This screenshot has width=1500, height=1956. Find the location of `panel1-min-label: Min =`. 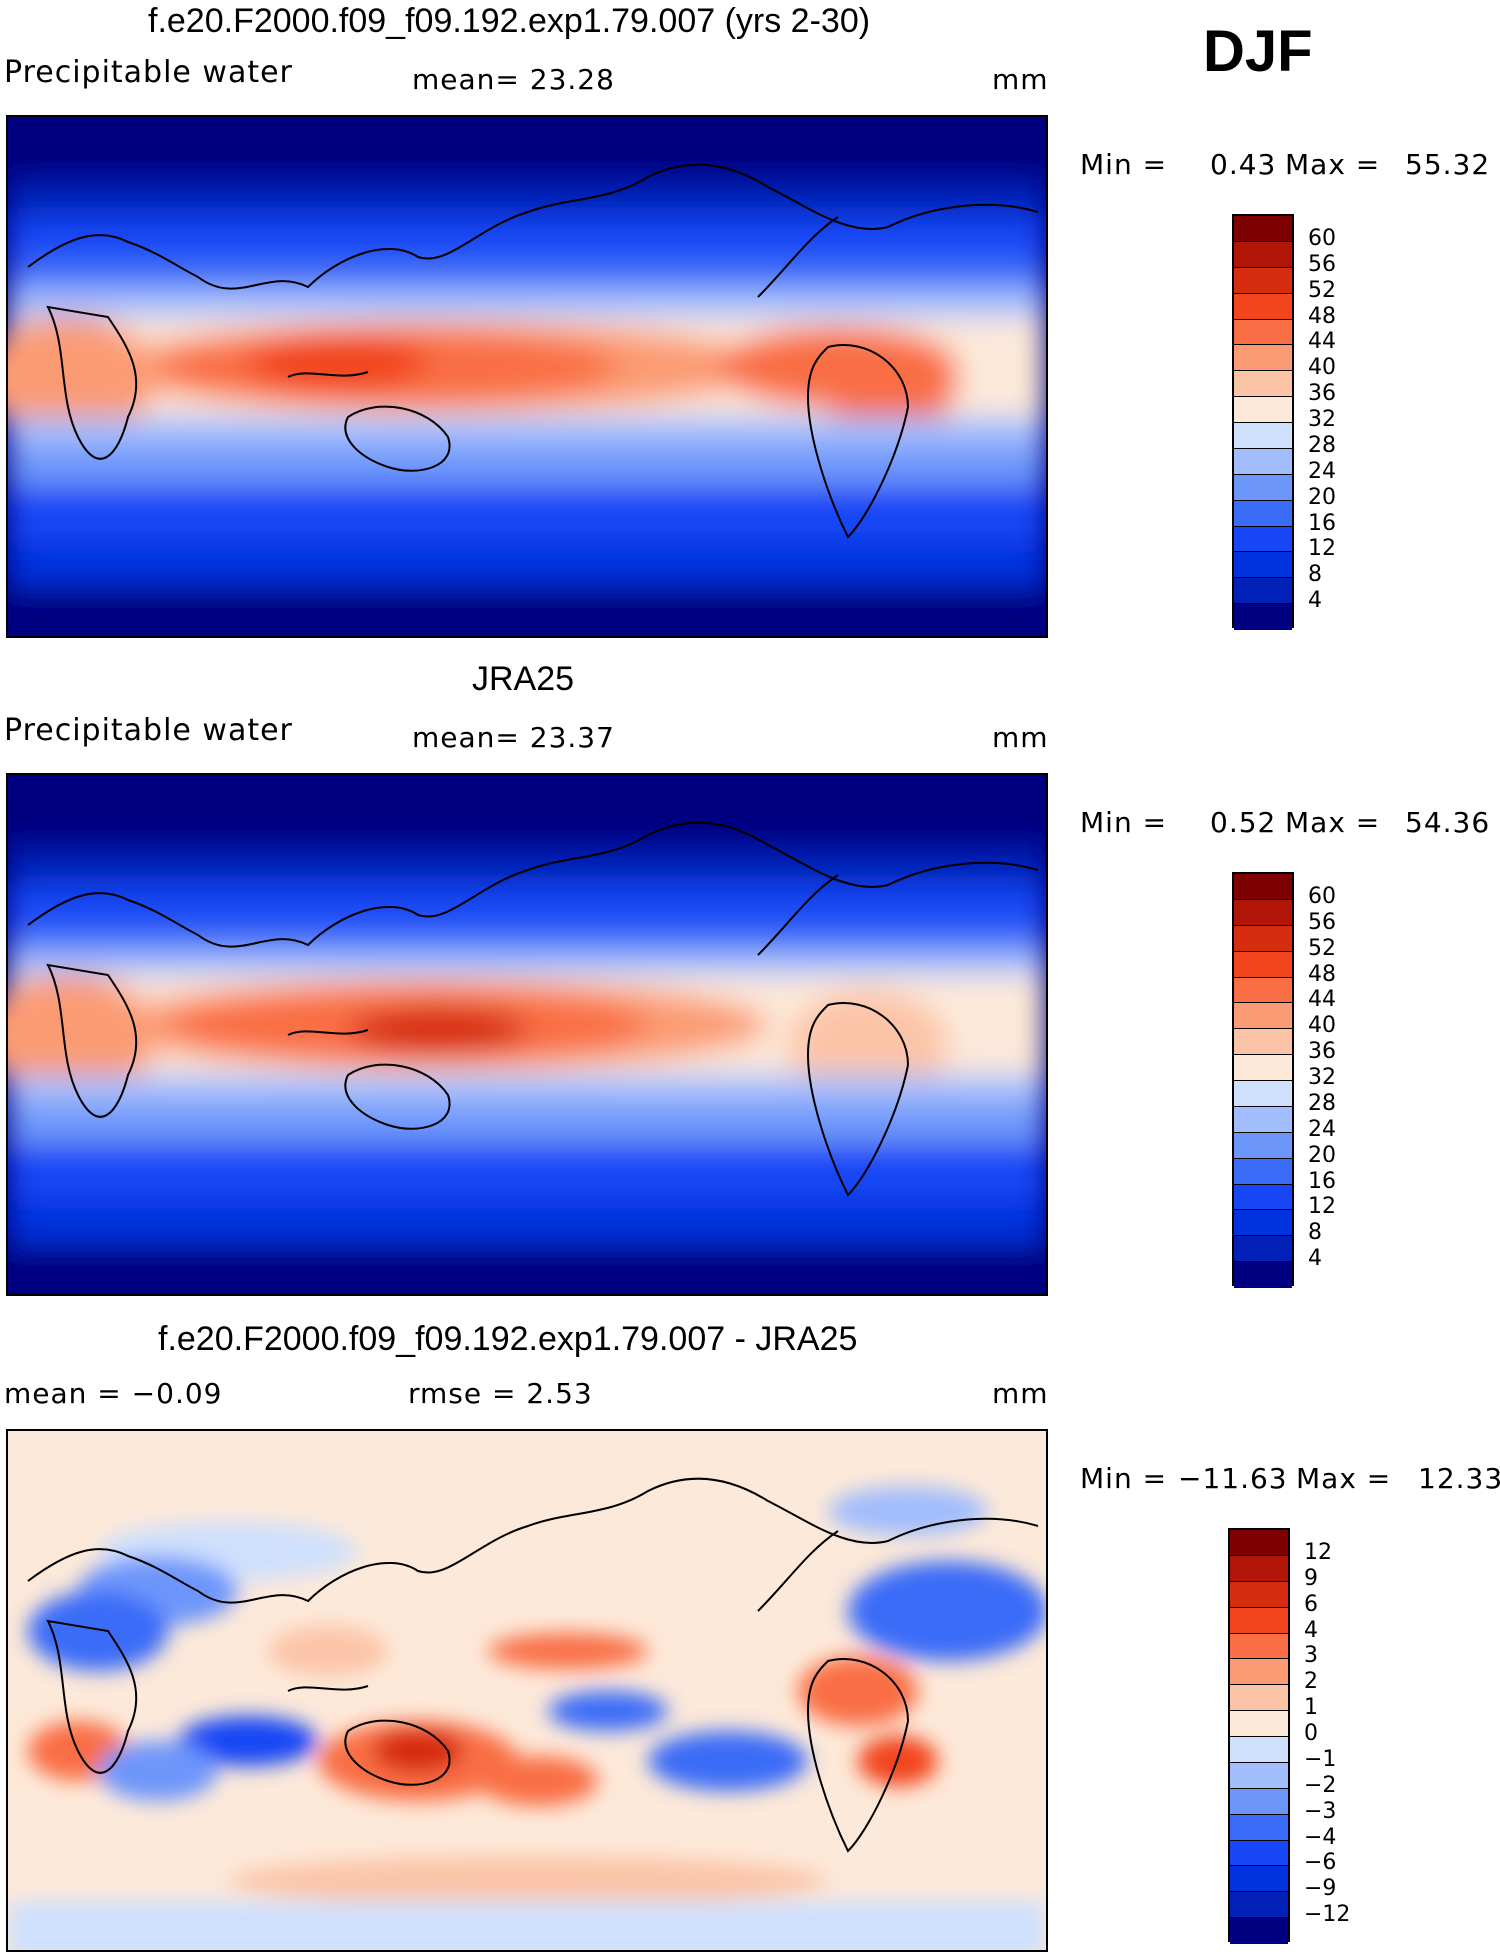

panel1-min-label: Min = is located at coordinates (1124, 164).